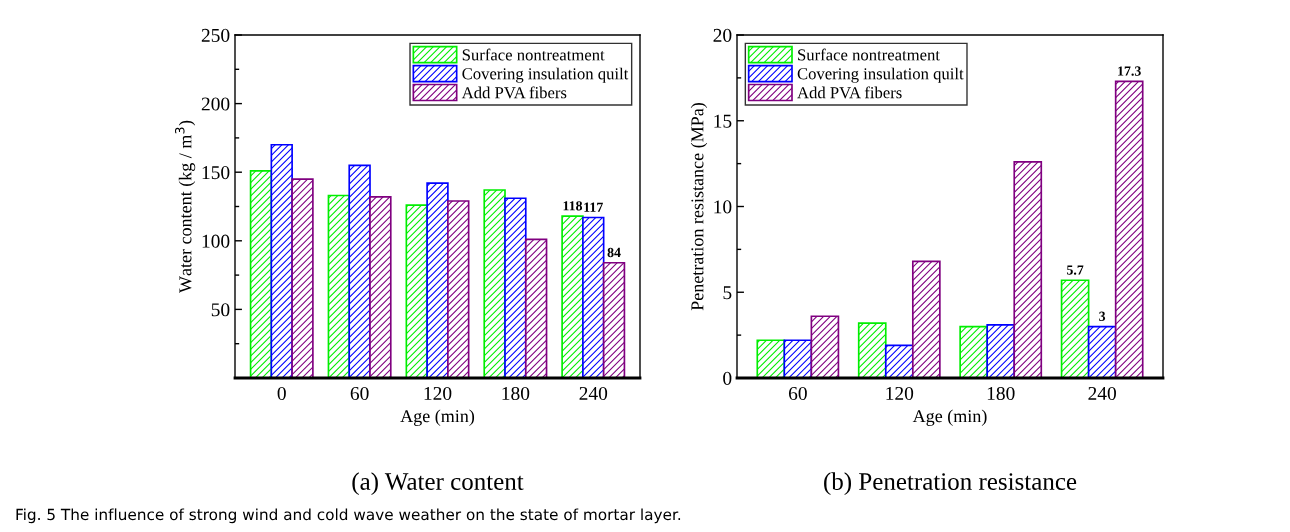  What do you see at coordinates (614, 252) in the screenshot?
I see `data-label: 84` at bounding box center [614, 252].